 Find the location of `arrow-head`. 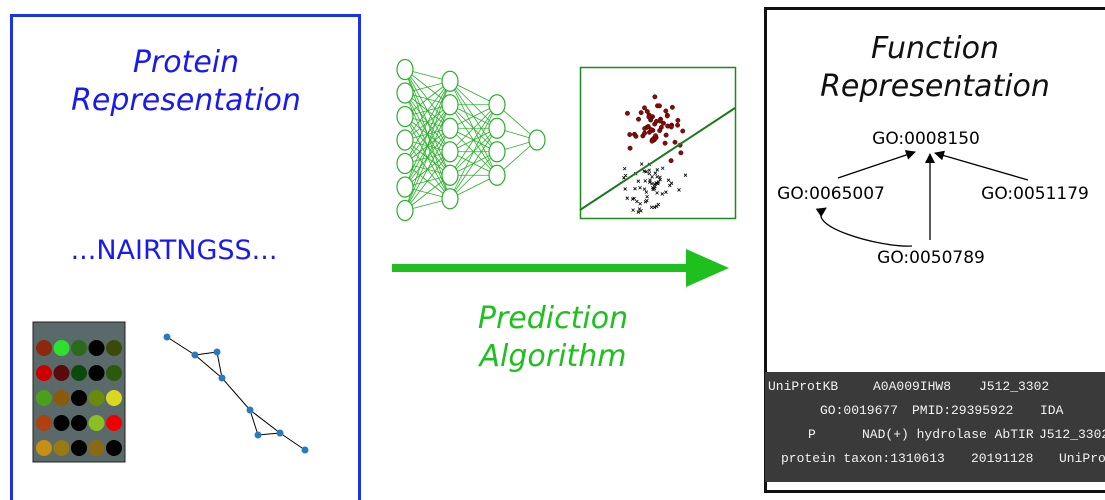

arrow-head is located at coordinates (707, 268).